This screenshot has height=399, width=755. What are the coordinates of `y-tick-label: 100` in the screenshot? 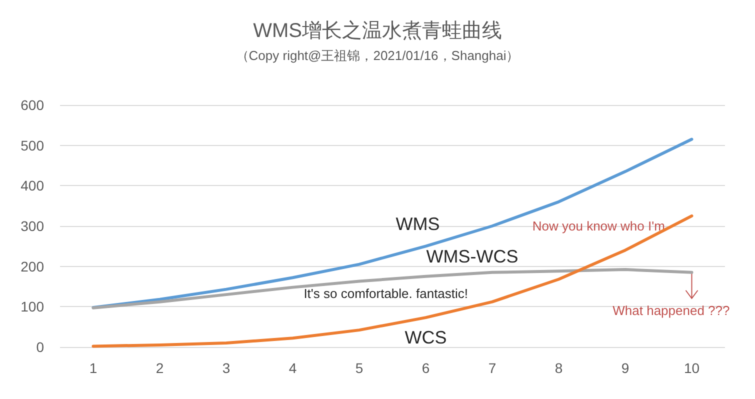 It's located at (32, 306).